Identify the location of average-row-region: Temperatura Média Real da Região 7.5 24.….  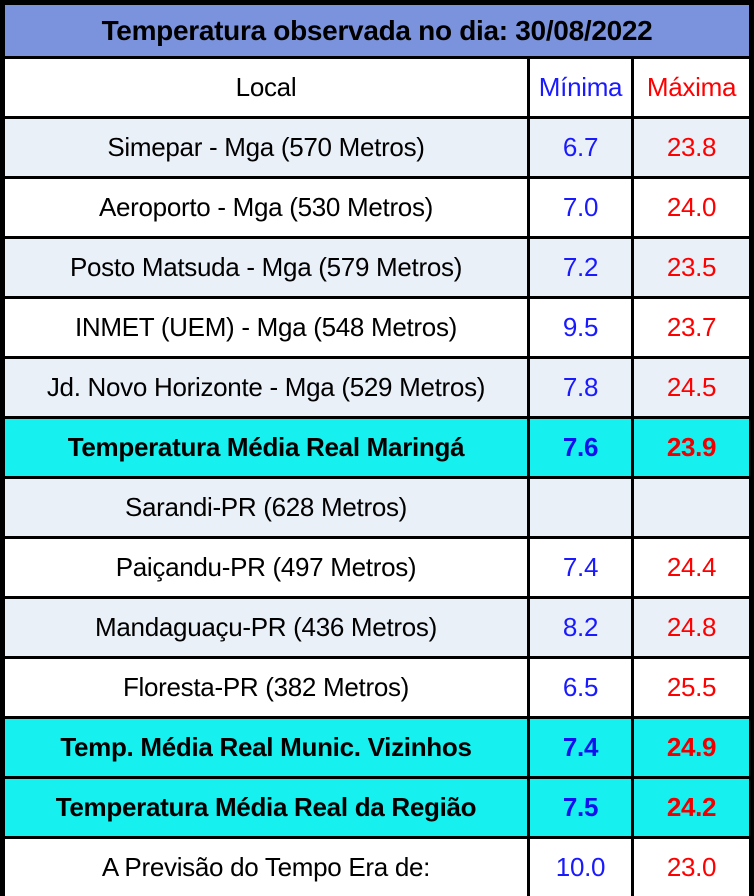
(377, 809).